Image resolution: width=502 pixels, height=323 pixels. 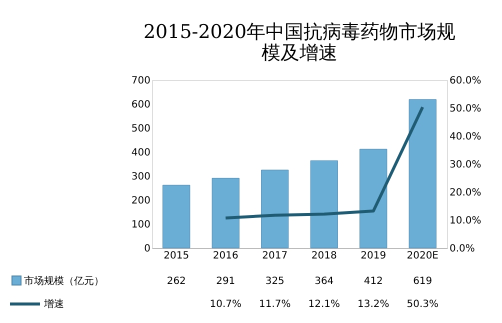 I want to click on y2-tick-label: 50.0%, so click(x=466, y=109).